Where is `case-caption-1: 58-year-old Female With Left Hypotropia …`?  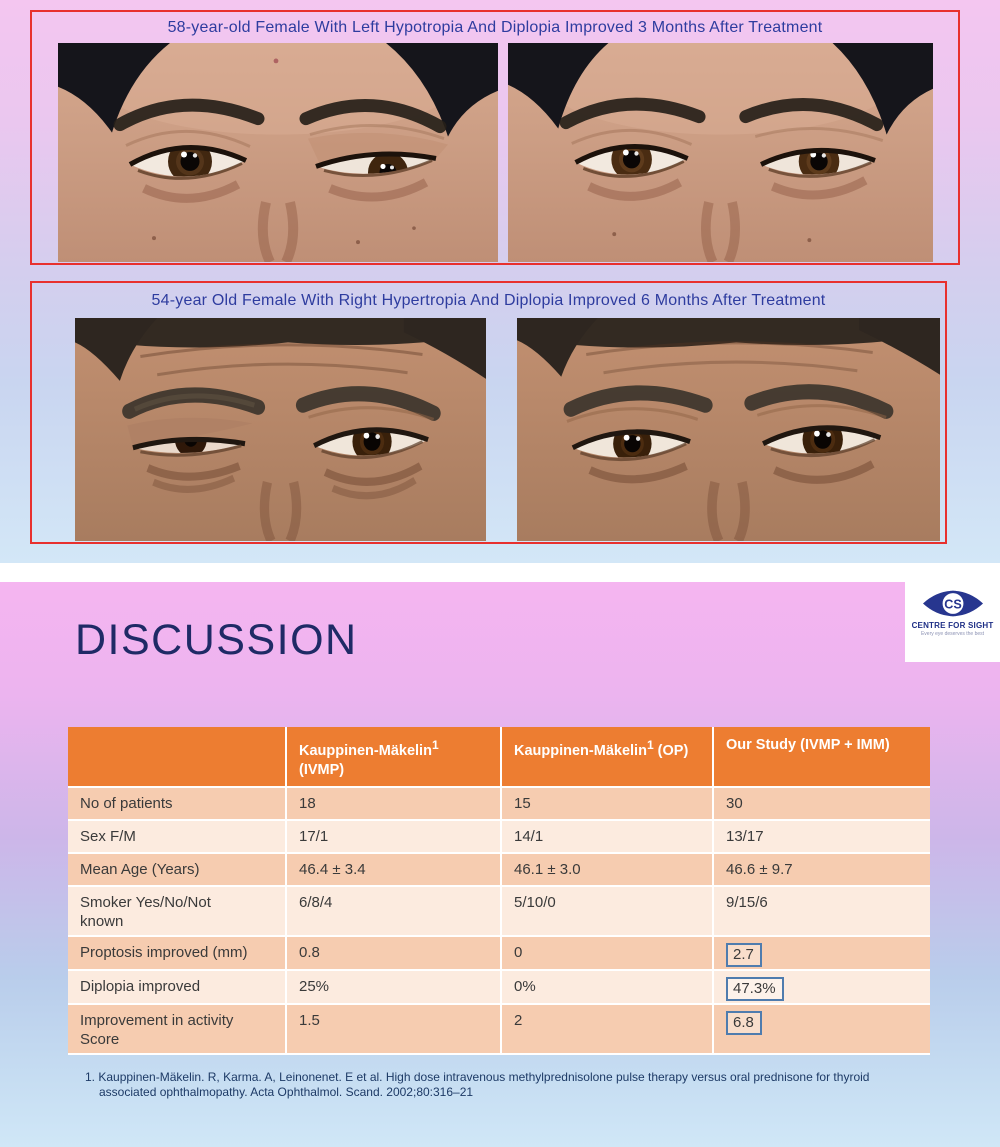
case-caption-1: 58-year-old Female With Left Hypotropia … is located at coordinates (495, 27).